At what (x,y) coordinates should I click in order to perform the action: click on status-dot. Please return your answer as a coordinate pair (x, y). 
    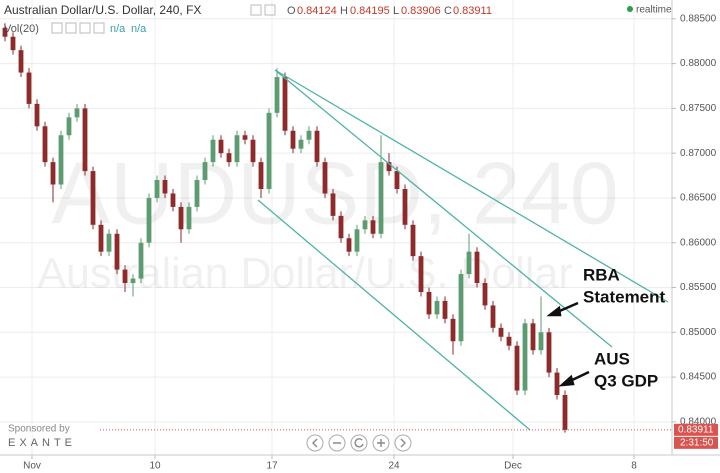
    Looking at the image, I should click on (630, 9).